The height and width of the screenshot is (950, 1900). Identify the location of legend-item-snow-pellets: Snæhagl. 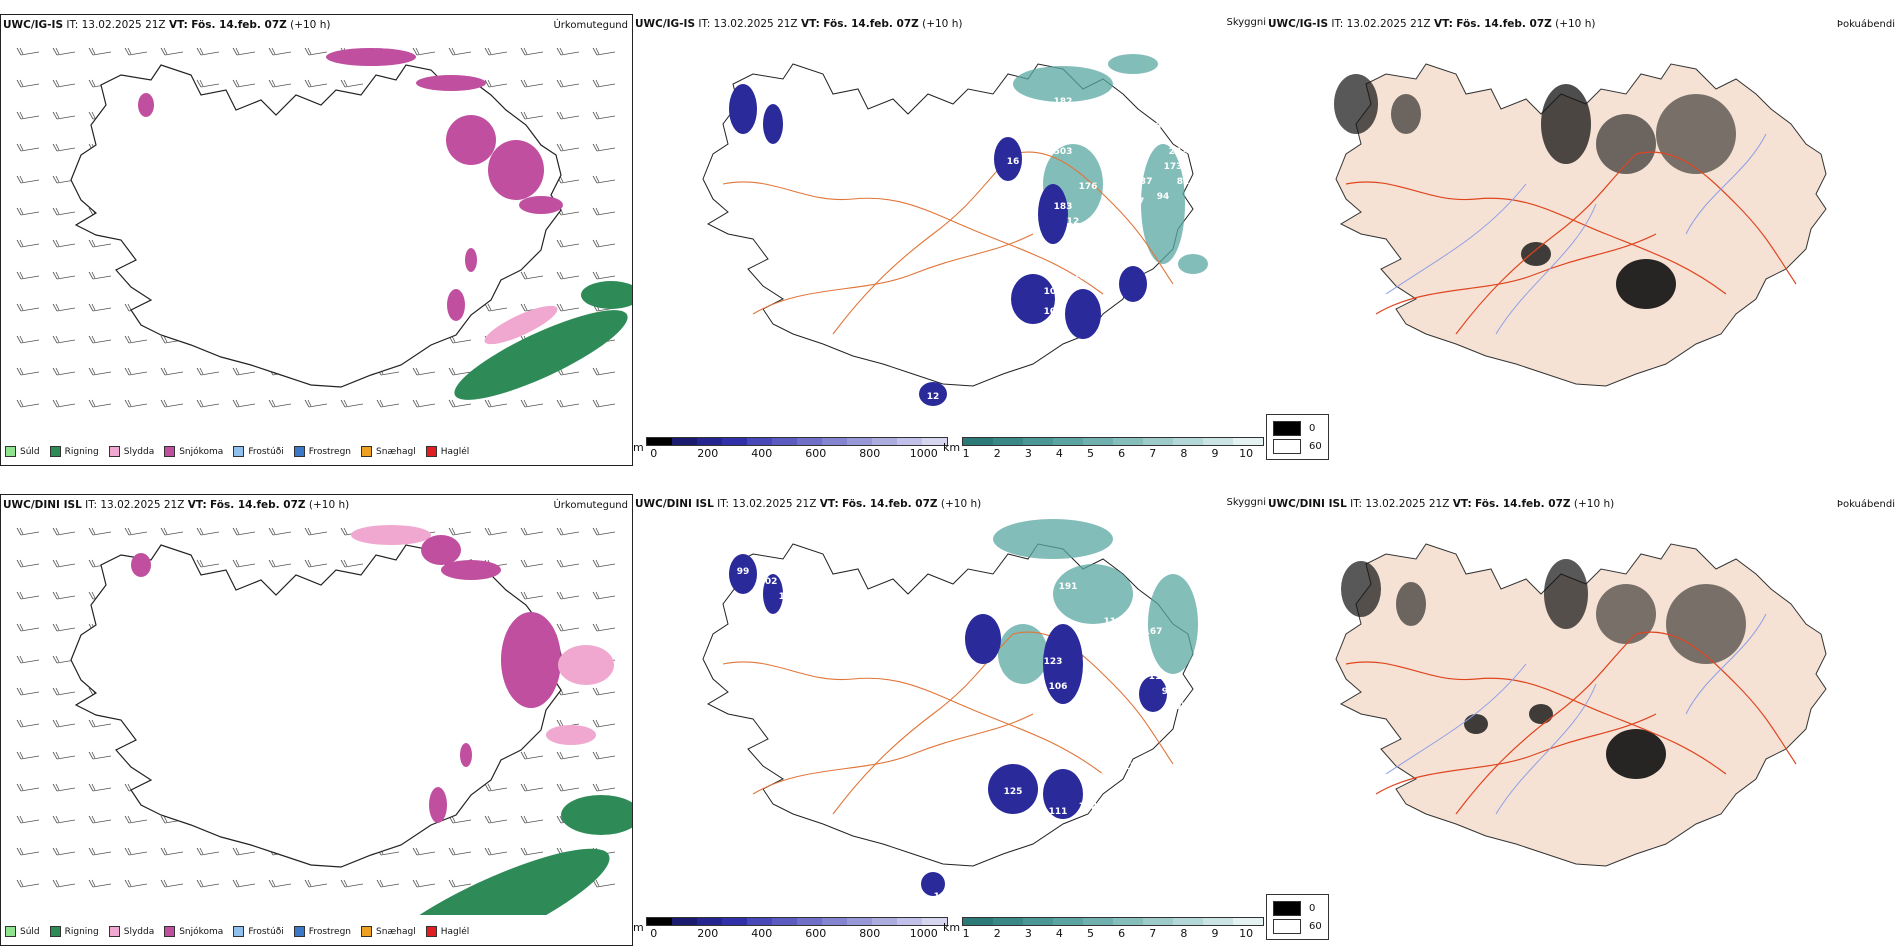
(388, 451).